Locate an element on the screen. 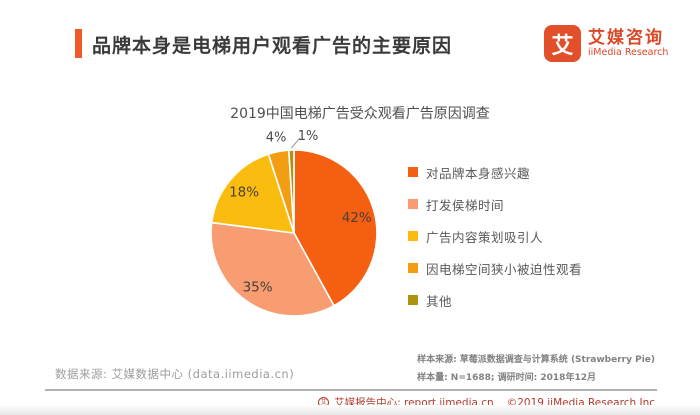 Image resolution: width=700 pixels, height=415 pixels. legend-item: 因电梯空间狭小被迫性观看 is located at coordinates (495, 268).